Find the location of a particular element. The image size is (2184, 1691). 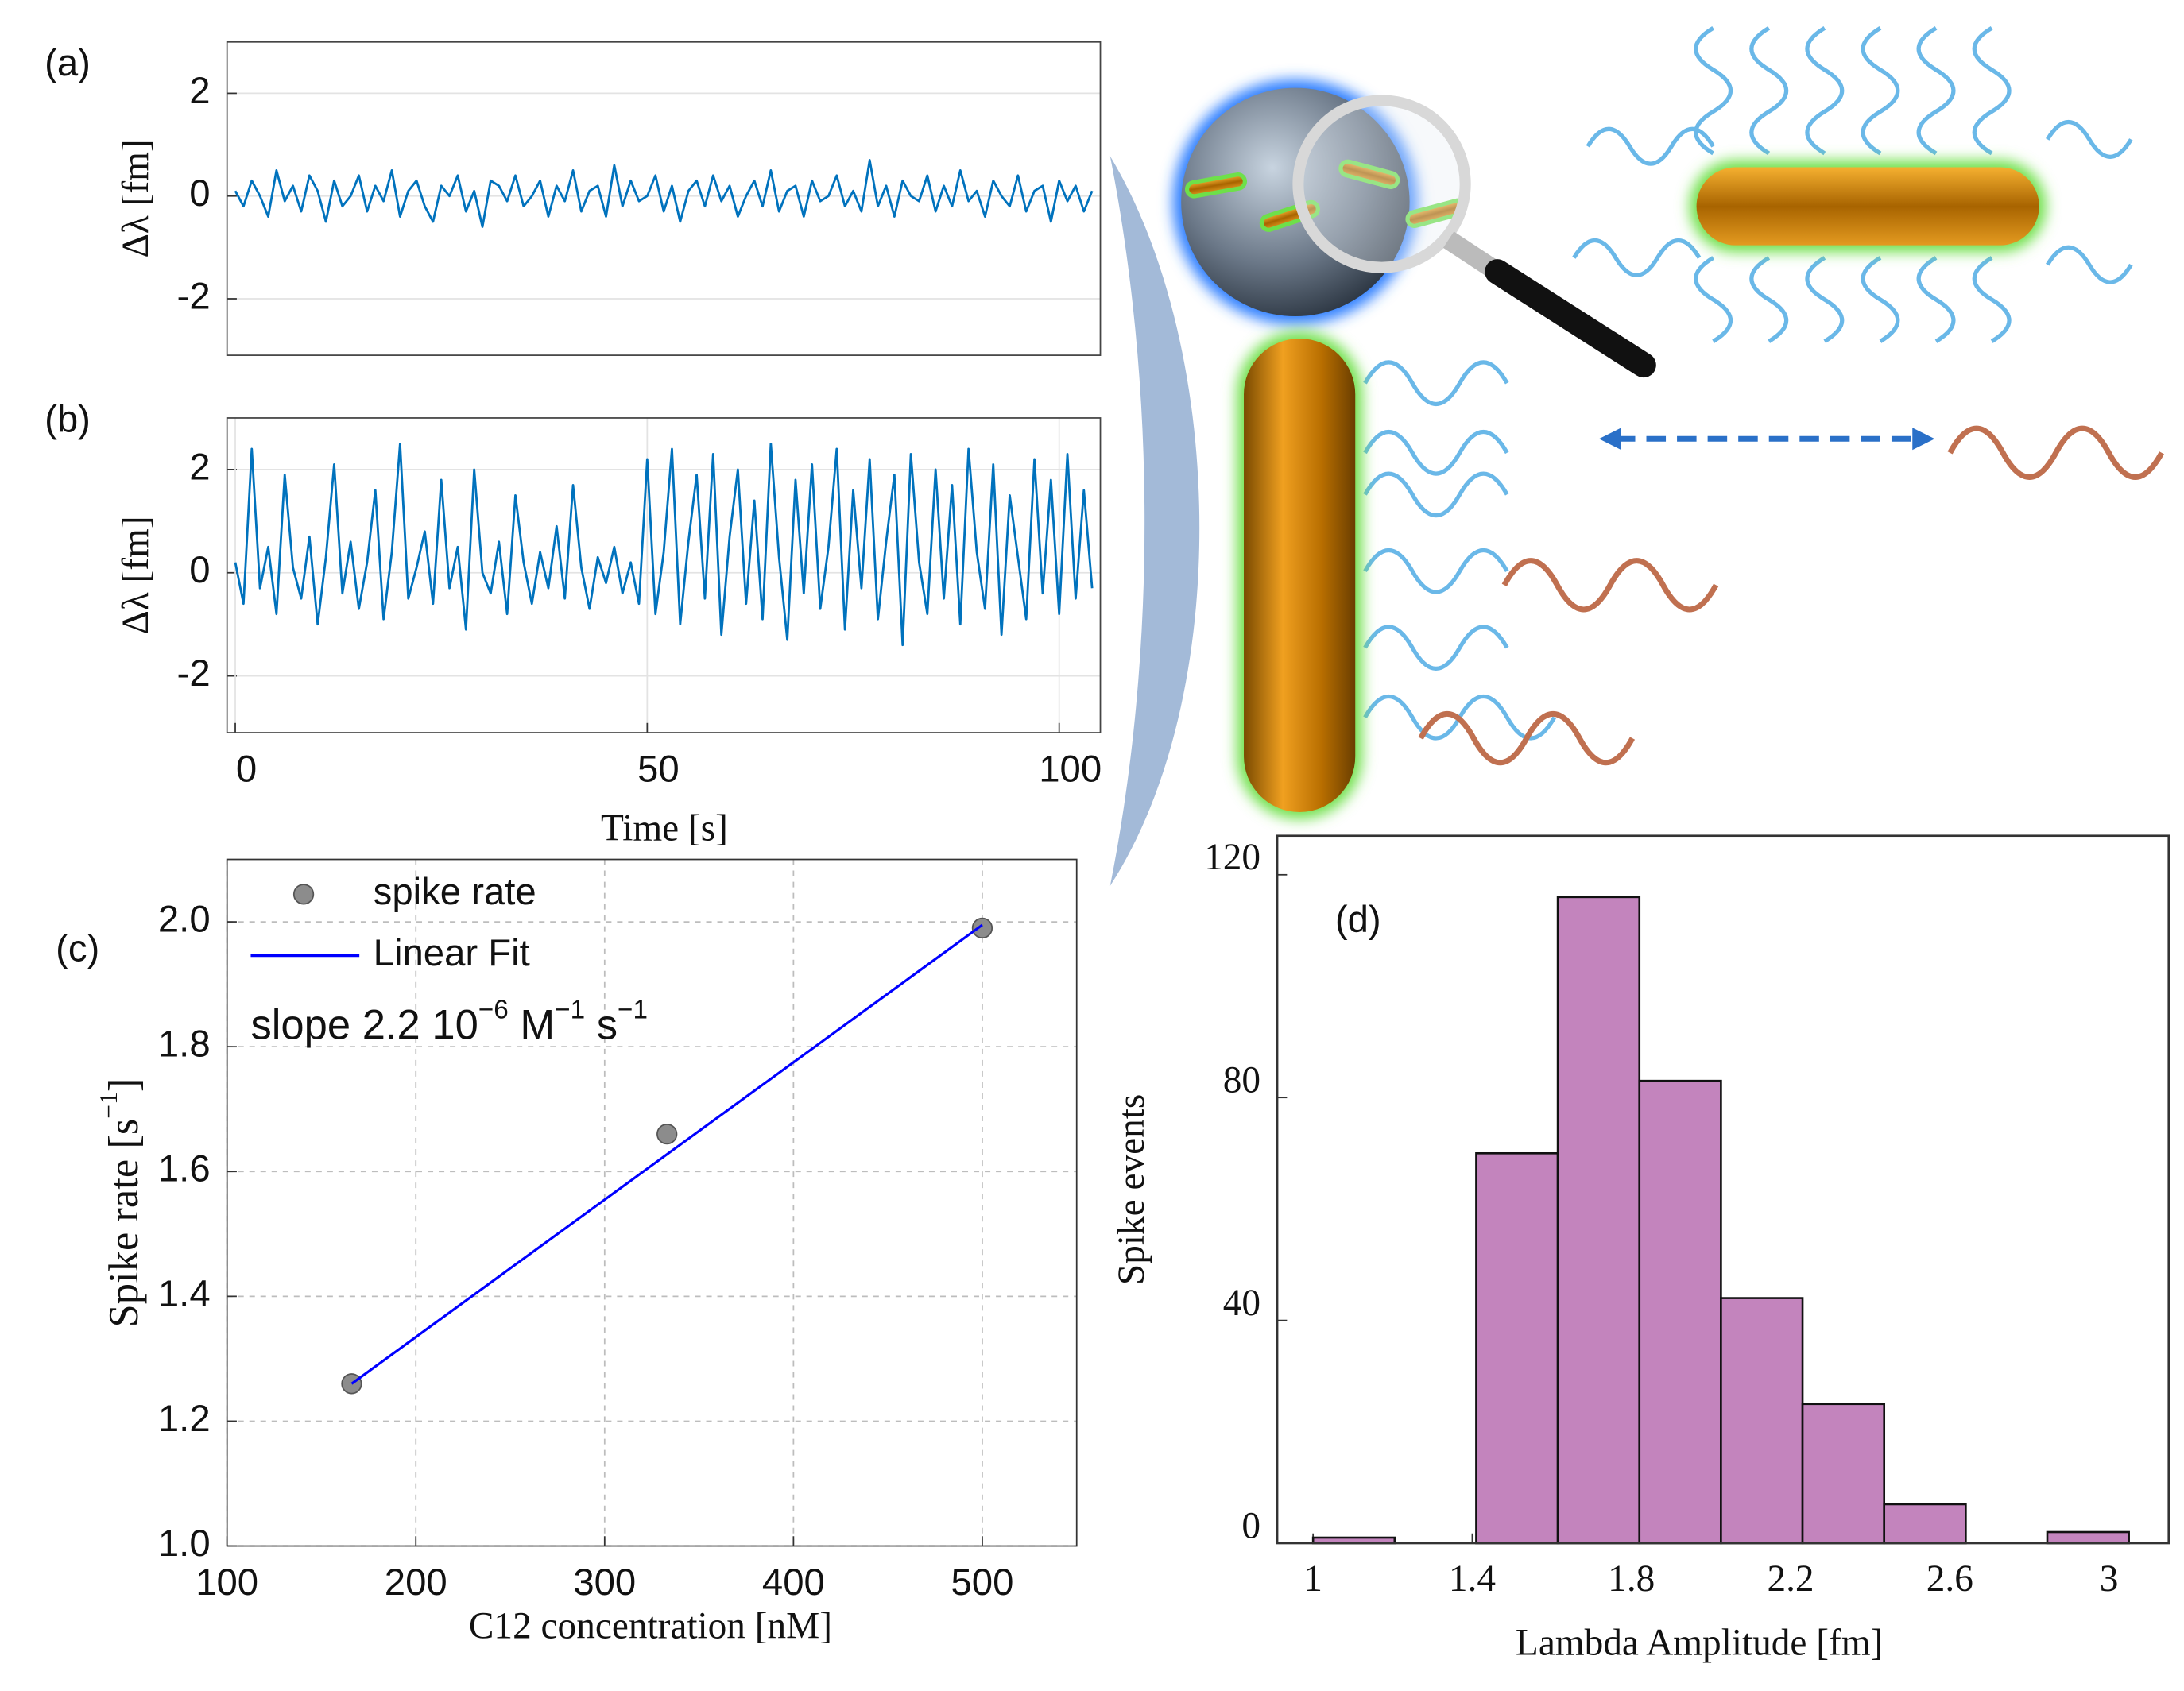

panel-label: (a) is located at coordinates (68, 63).